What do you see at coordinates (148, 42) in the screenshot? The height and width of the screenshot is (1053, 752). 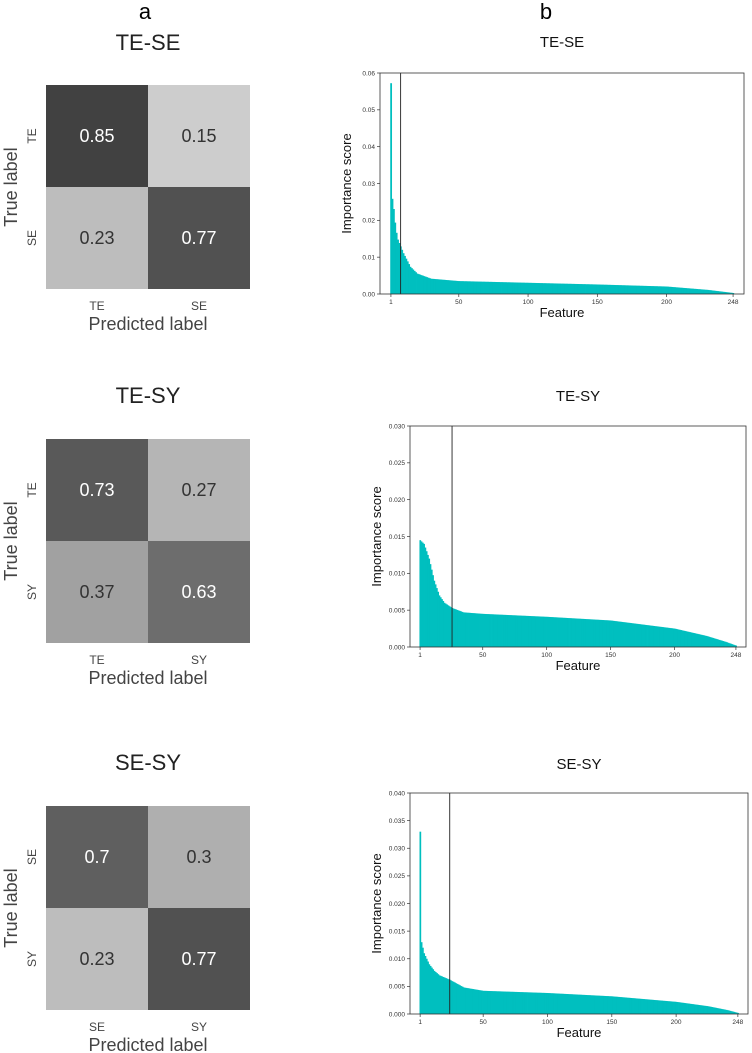 I see `cm-title: TE-SE` at bounding box center [148, 42].